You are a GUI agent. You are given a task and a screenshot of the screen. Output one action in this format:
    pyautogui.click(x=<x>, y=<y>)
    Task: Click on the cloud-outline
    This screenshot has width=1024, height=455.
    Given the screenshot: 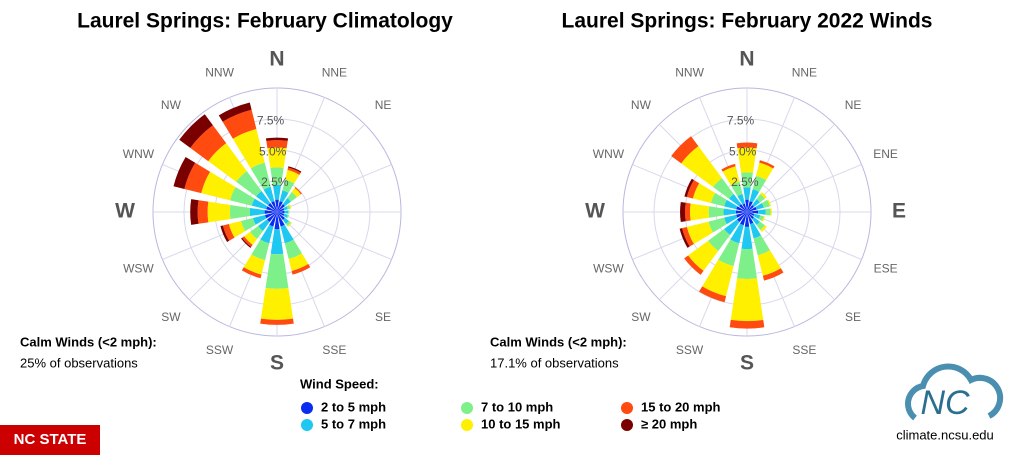 What is the action you would take?
    pyautogui.click(x=954, y=392)
    